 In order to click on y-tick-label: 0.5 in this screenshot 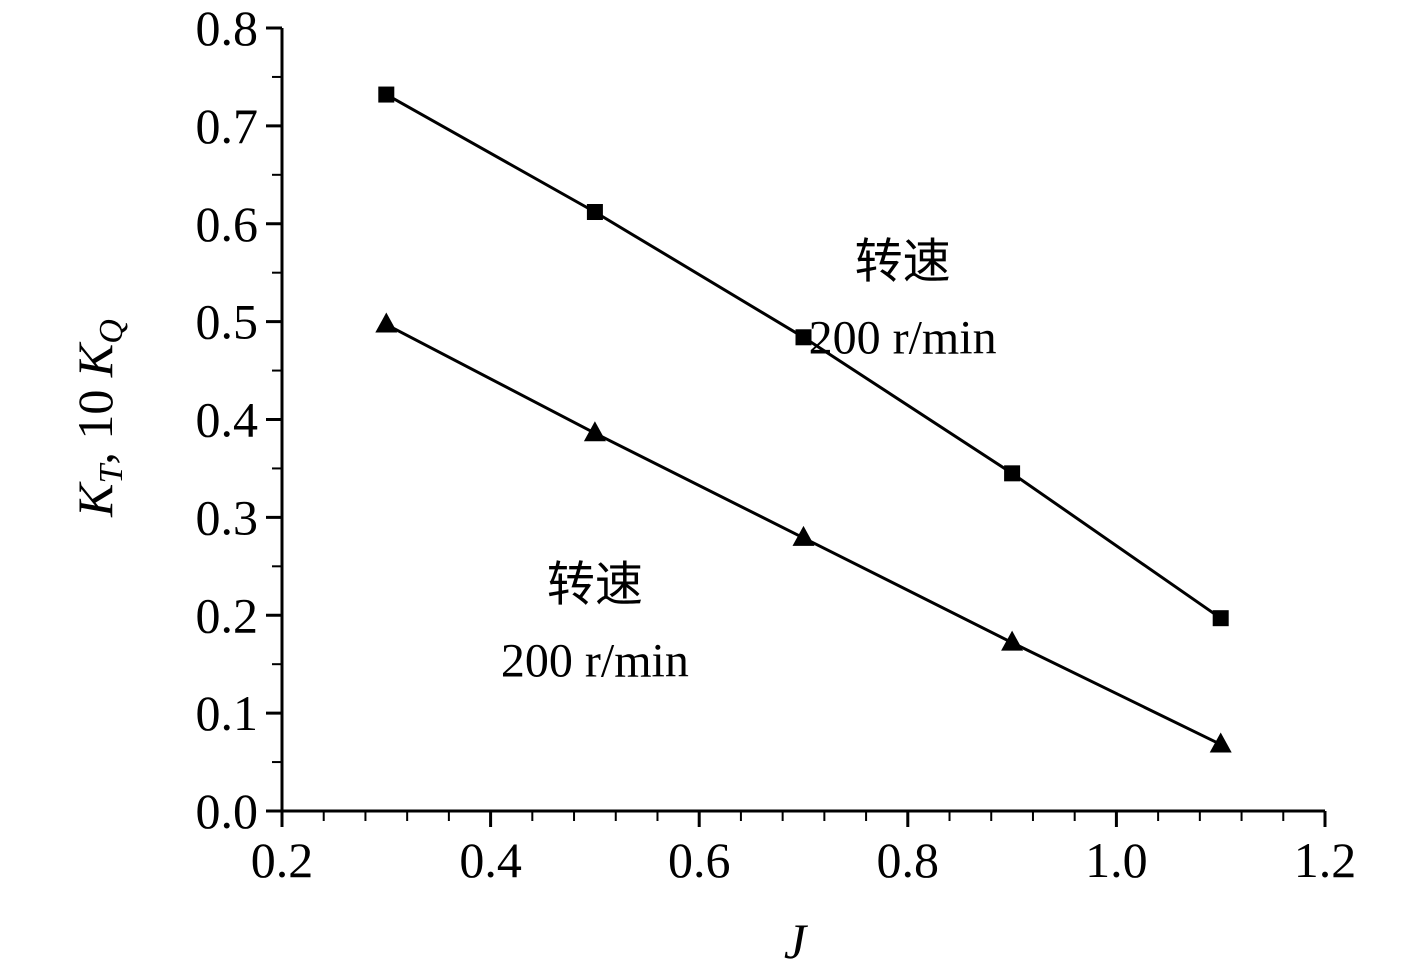, I will do `click(227, 322)`.